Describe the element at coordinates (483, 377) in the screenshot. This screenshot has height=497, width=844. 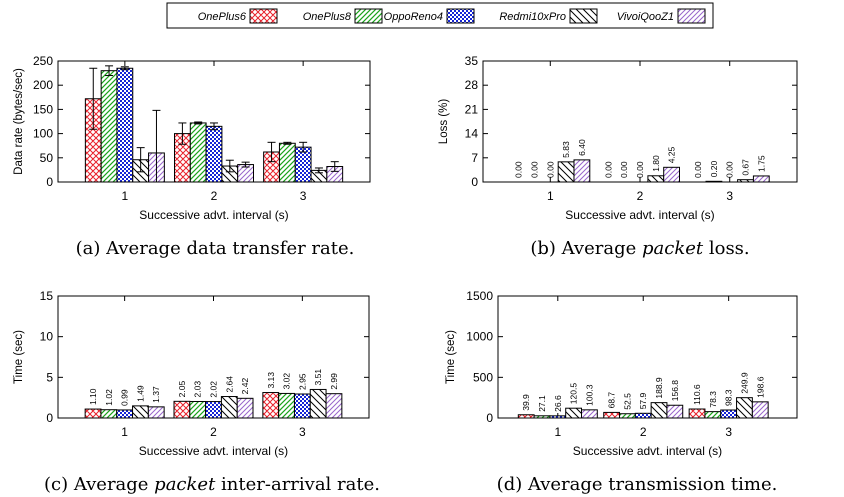
I see `y-tick-label: 500` at that location.